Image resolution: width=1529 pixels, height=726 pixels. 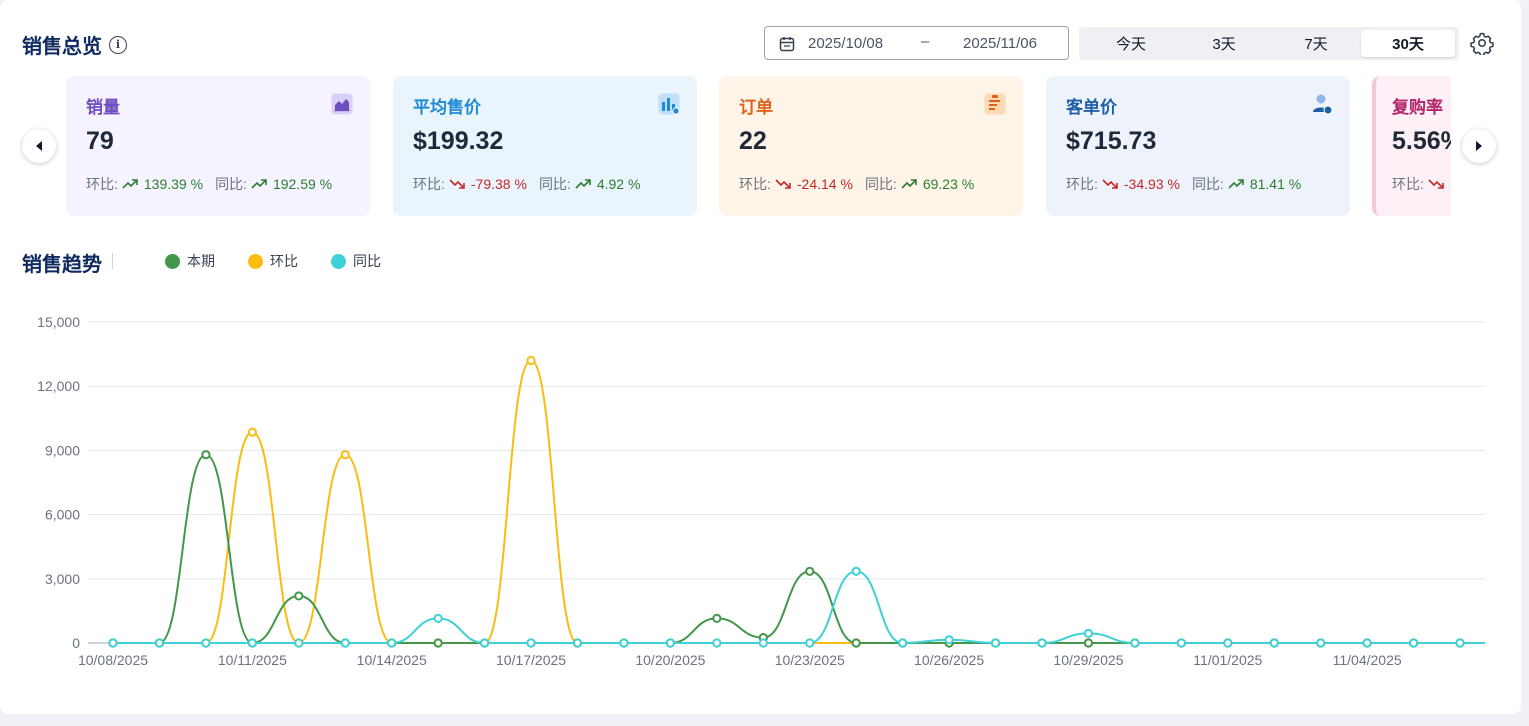 I want to click on mom-value: -34.93 %, so click(x=1151, y=184).